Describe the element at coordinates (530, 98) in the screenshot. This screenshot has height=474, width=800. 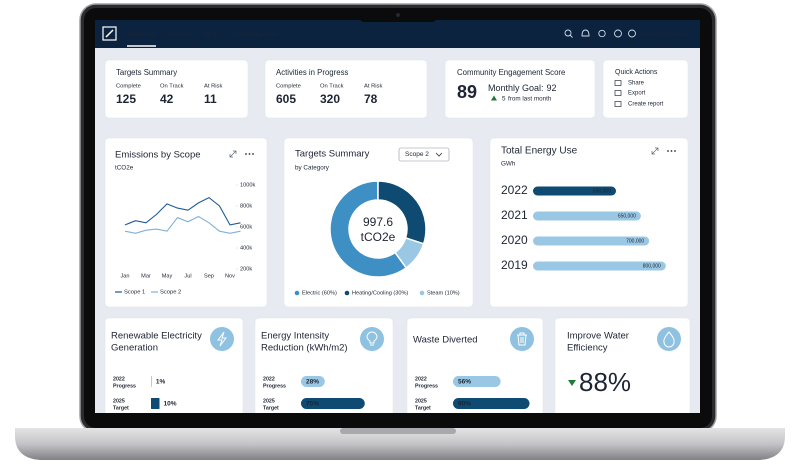
I see `change-label: from last month` at that location.